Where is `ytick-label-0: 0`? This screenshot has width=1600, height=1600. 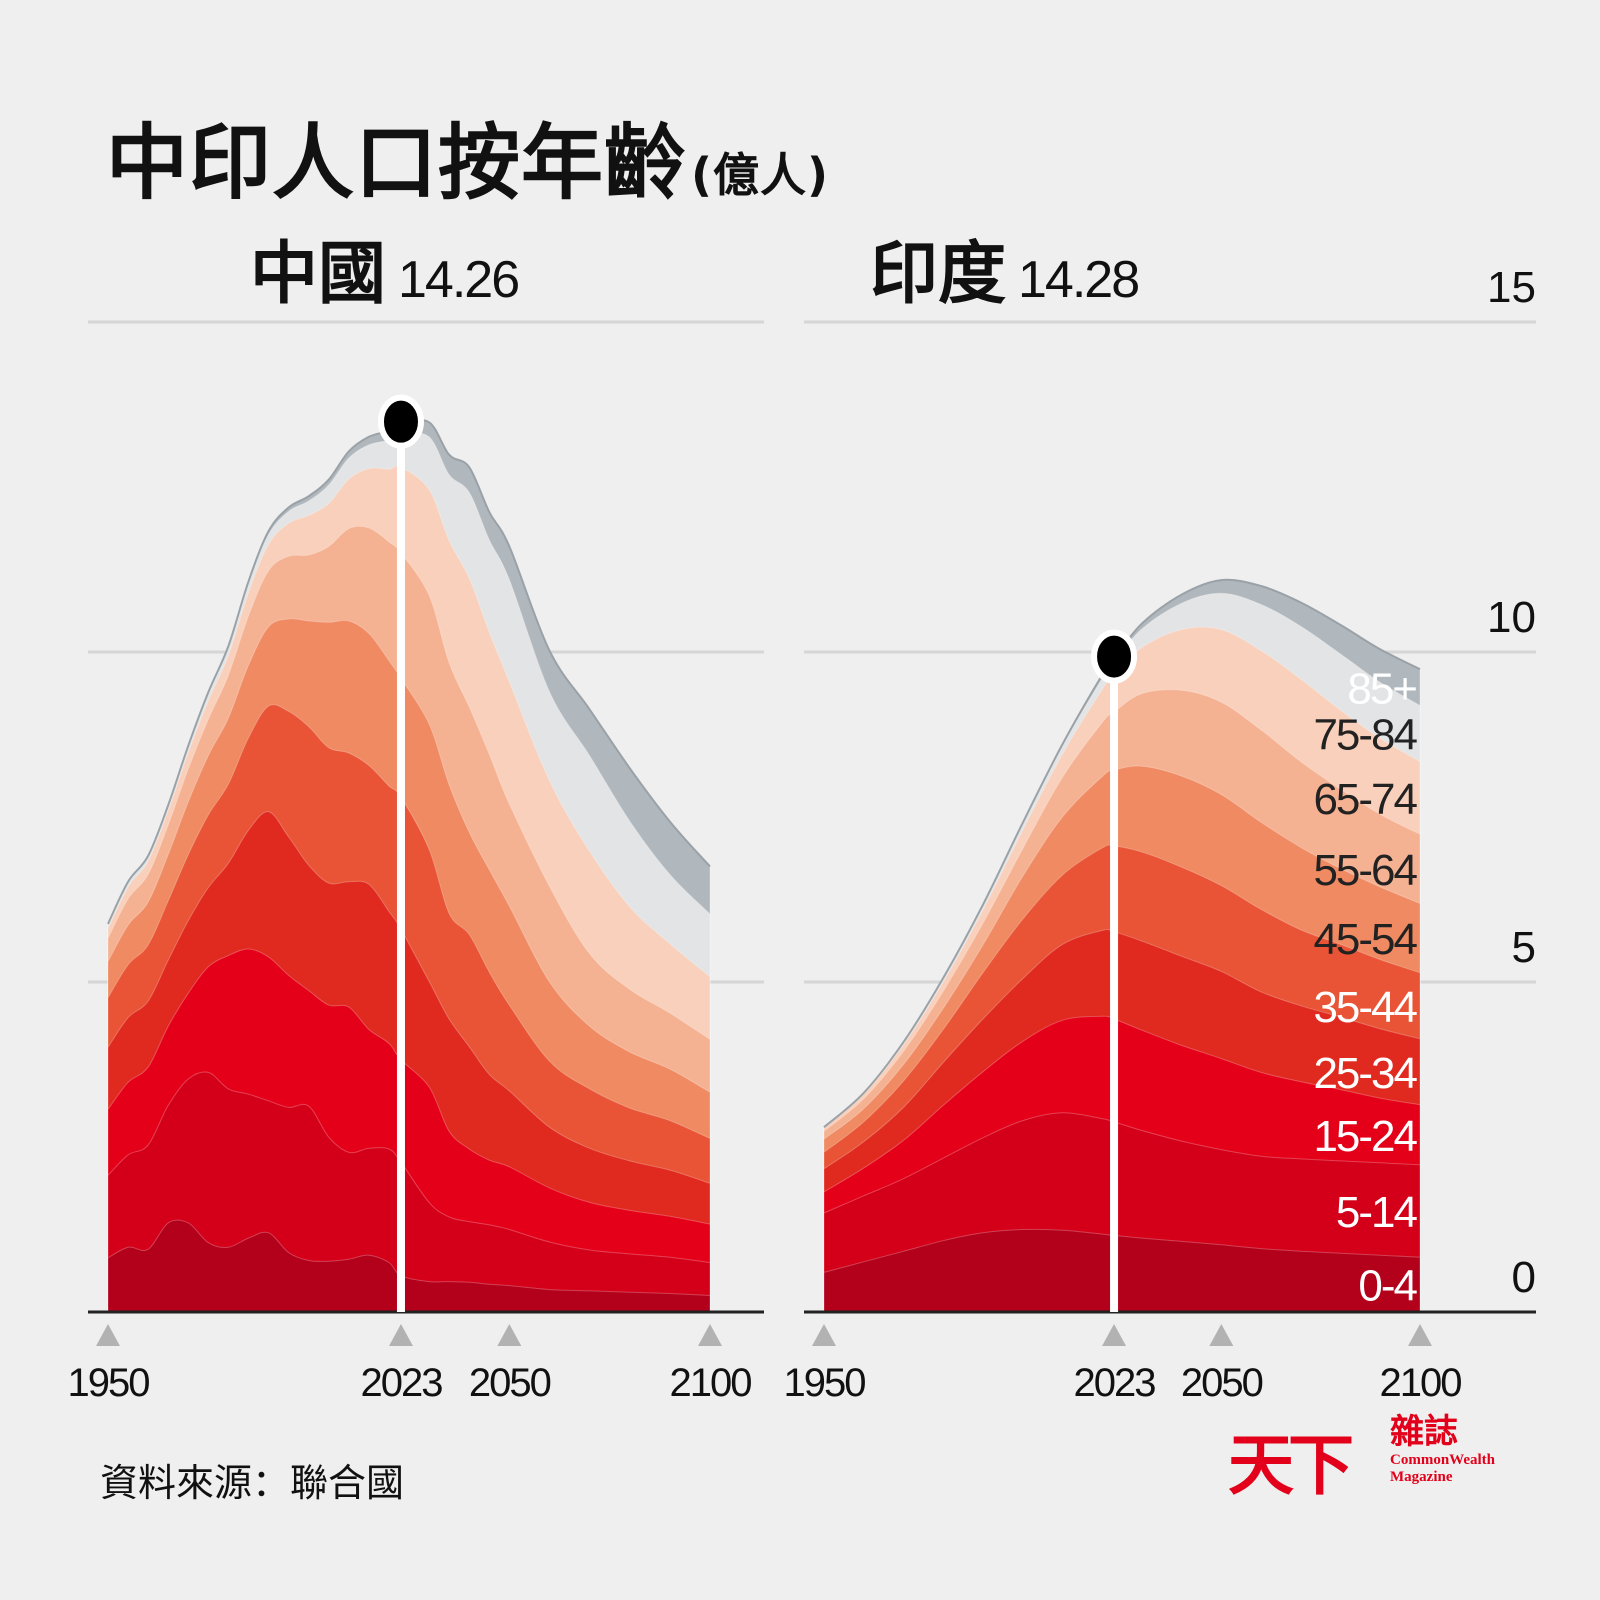 ytick-label-0: 0 is located at coordinates (1524, 1277).